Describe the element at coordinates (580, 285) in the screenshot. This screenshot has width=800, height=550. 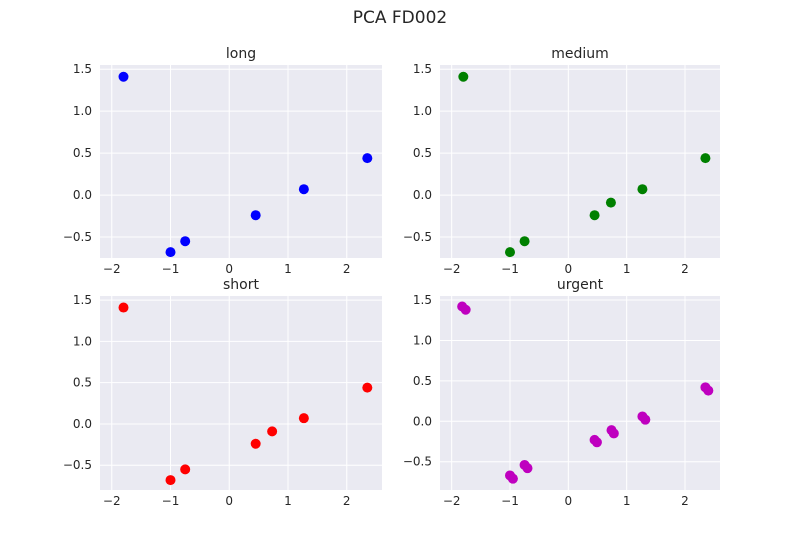
I see `subplot-title: urgent` at that location.